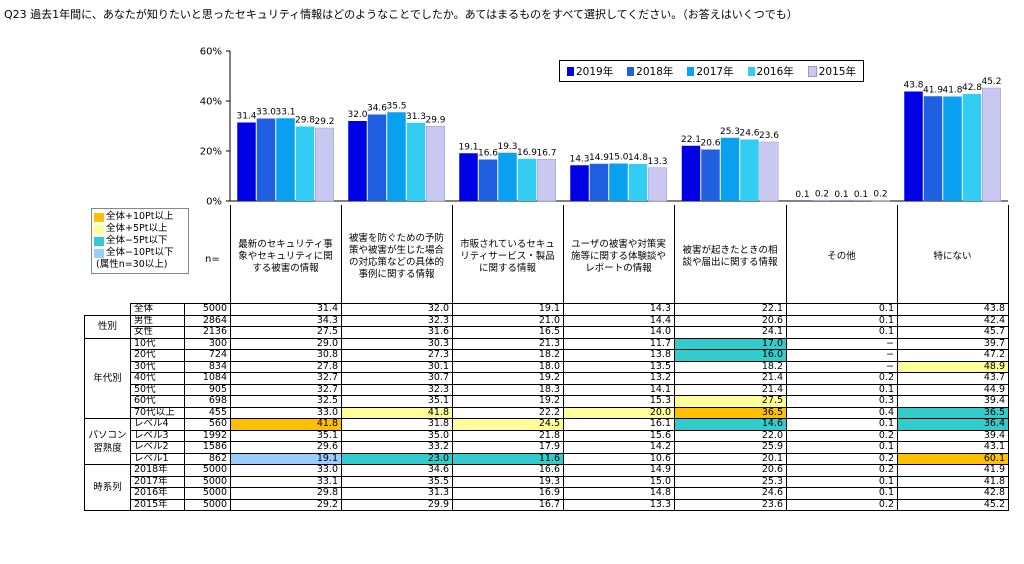  Describe the element at coordinates (547, 481) in the screenshot. I see `table-row: 2017年 5000 33.1 35.5 19.3 15.0 25.3 0.1 41.8` at that location.